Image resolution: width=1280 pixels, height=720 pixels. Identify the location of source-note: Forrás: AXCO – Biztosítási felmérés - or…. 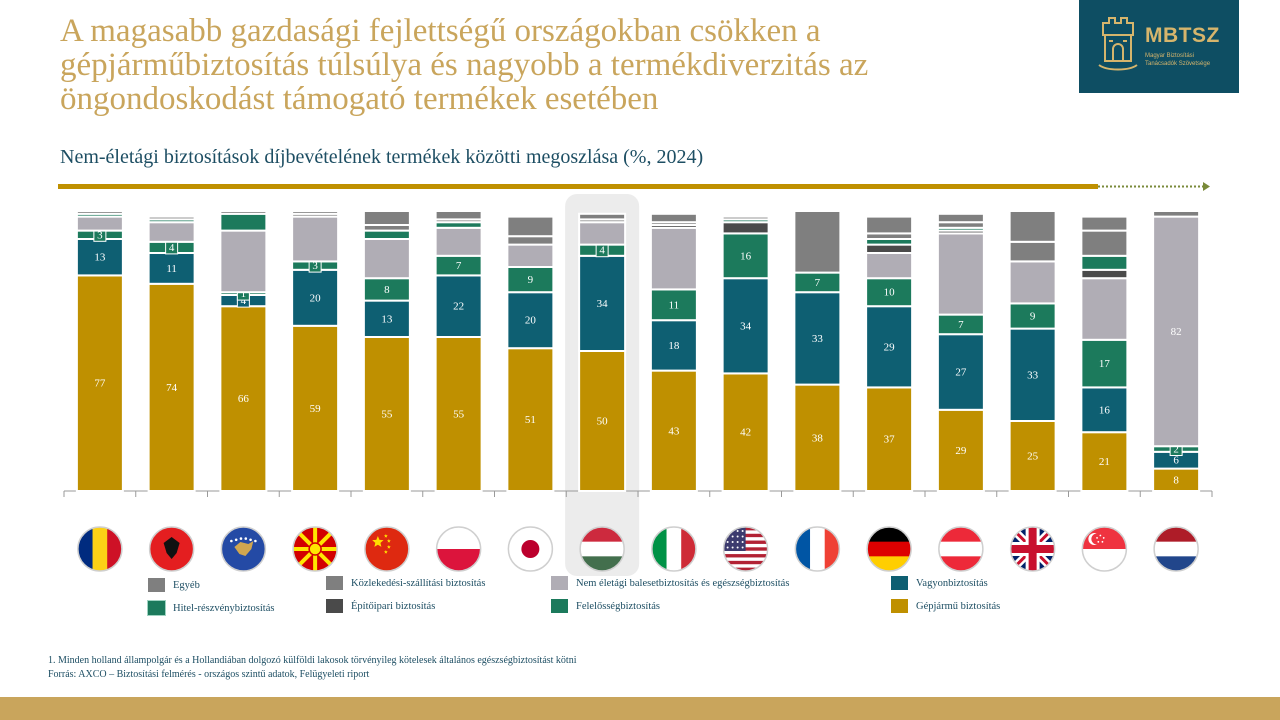
(209, 674).